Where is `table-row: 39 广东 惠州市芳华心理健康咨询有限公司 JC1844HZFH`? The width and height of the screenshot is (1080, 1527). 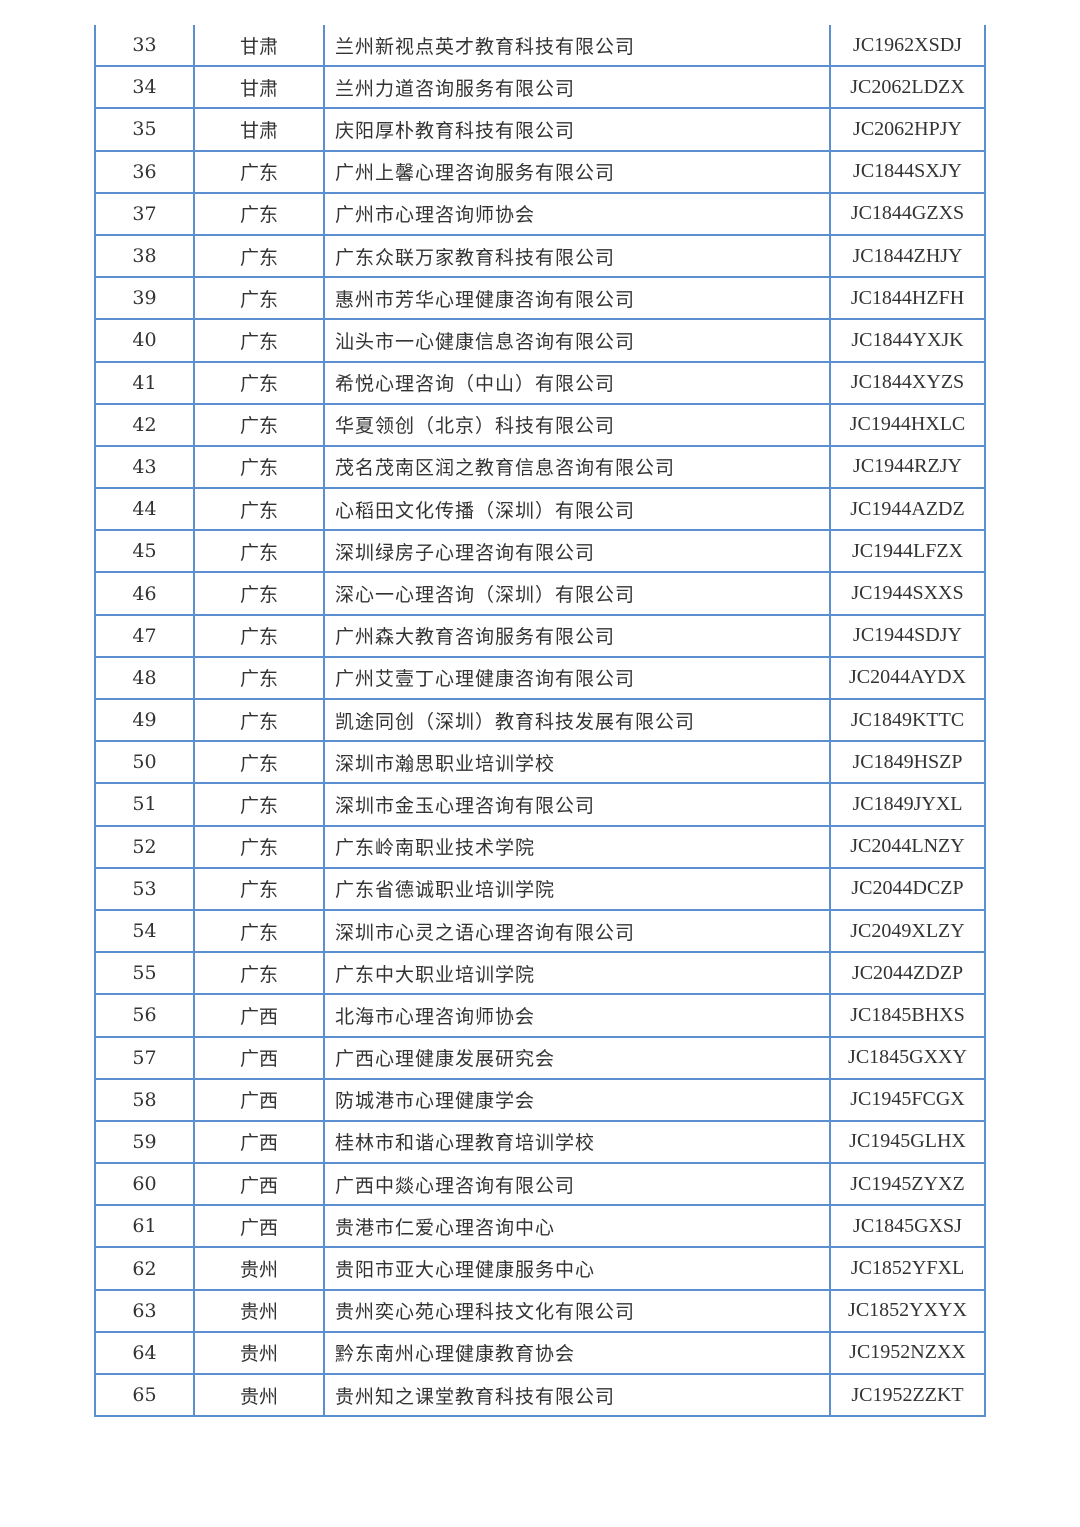 table-row: 39 广东 惠州市芳华心理健康咨询有限公司 JC1844HZFH is located at coordinates (540, 298).